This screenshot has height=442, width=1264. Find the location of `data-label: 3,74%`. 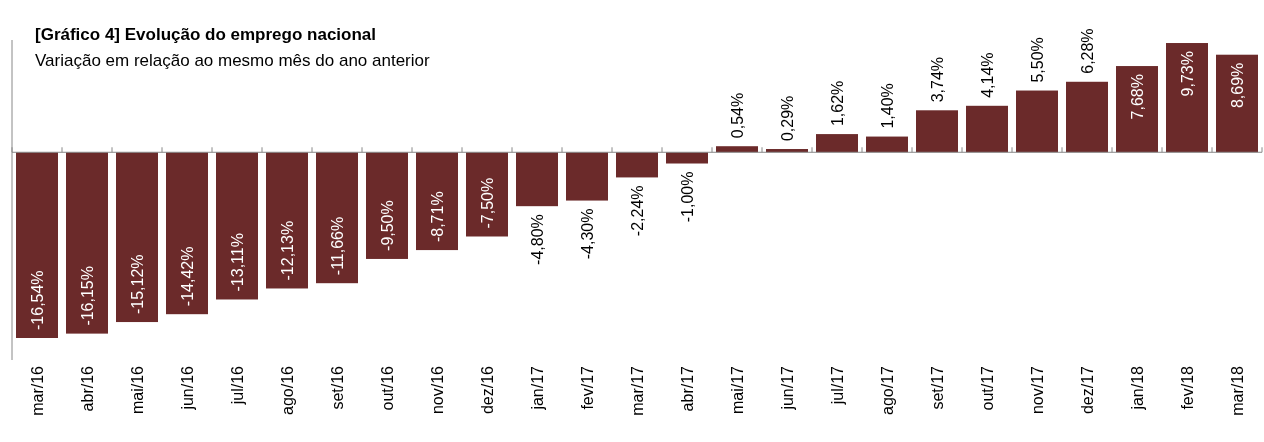

data-label: 3,74% is located at coordinates (937, 79).